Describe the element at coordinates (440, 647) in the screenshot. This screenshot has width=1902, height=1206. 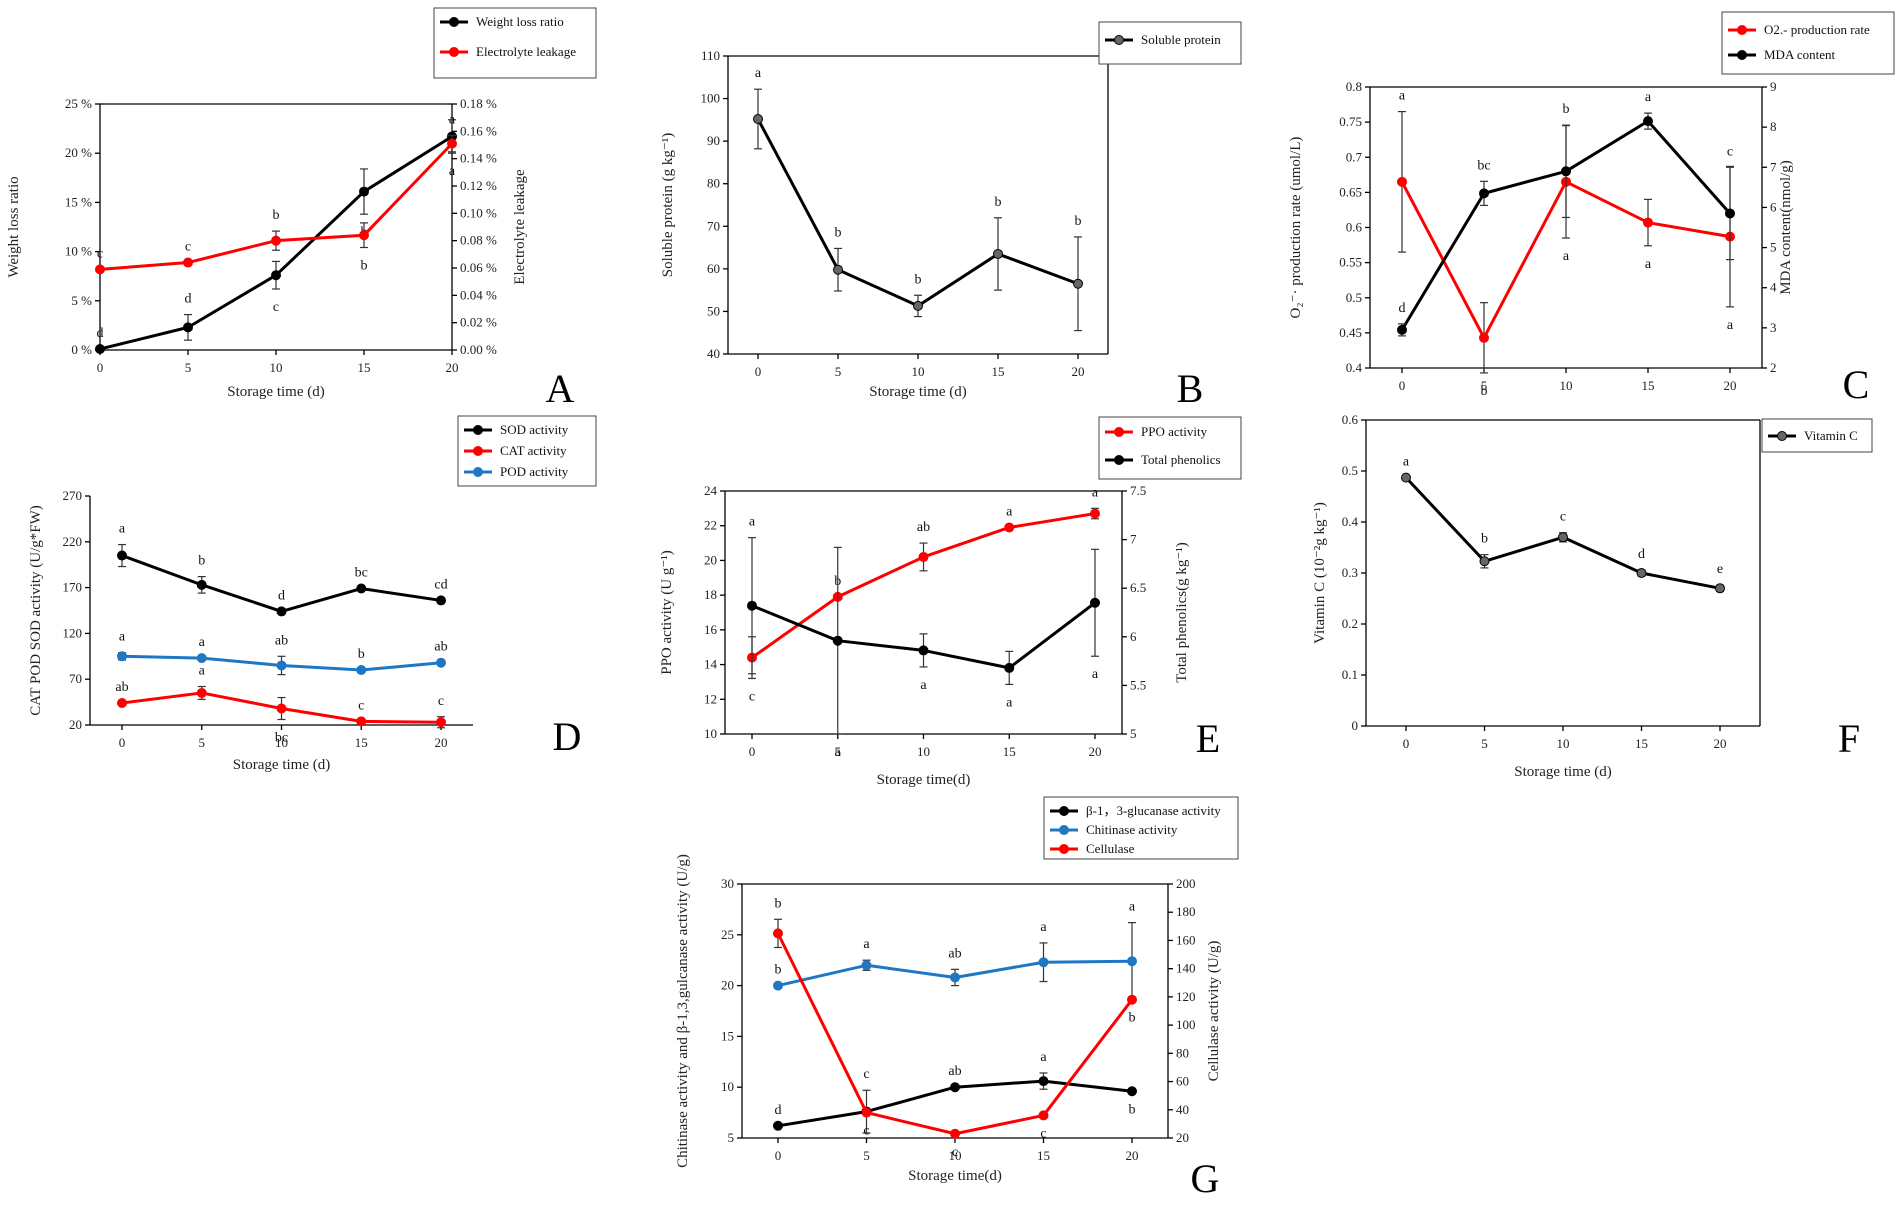
I see `significance-letter: ab` at that location.